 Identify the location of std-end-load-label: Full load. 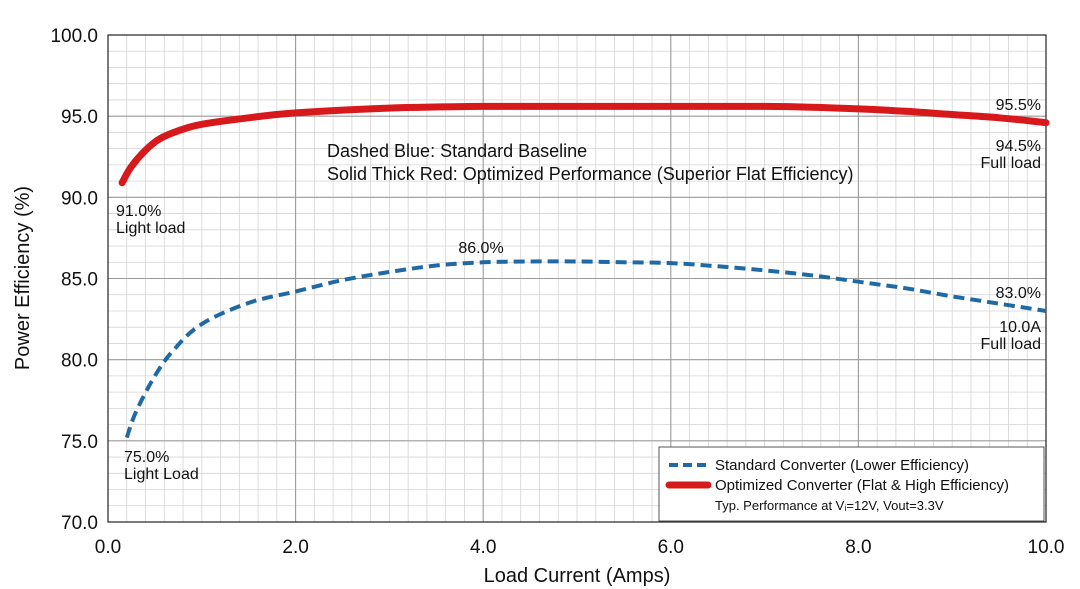
(1011, 344).